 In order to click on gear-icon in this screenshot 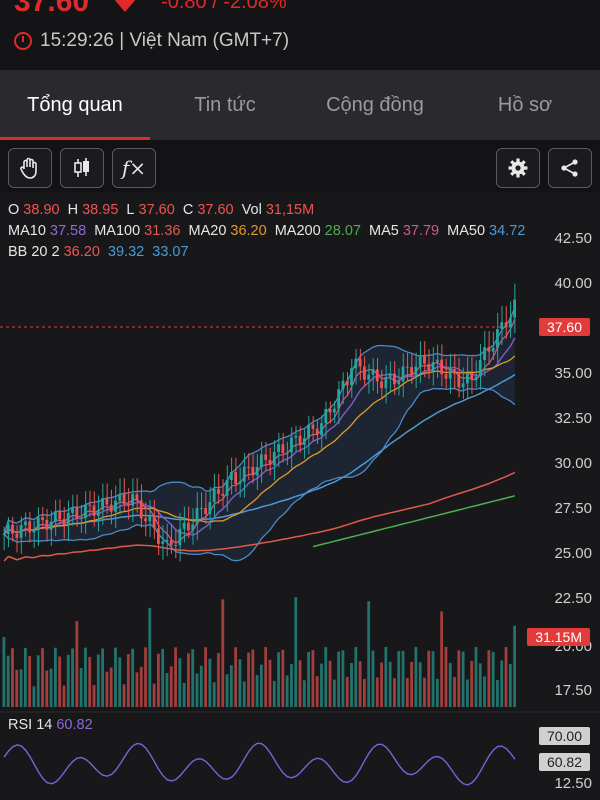, I will do `click(518, 168)`.